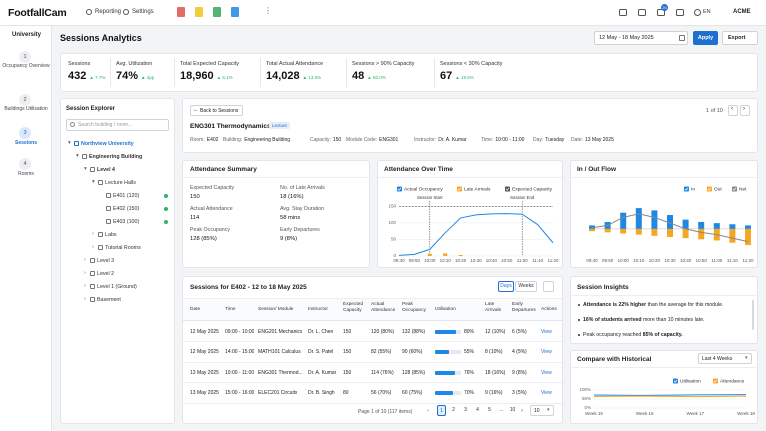  Describe the element at coordinates (79, 64) in the screenshot. I see `kpi-label: Sessions` at that location.